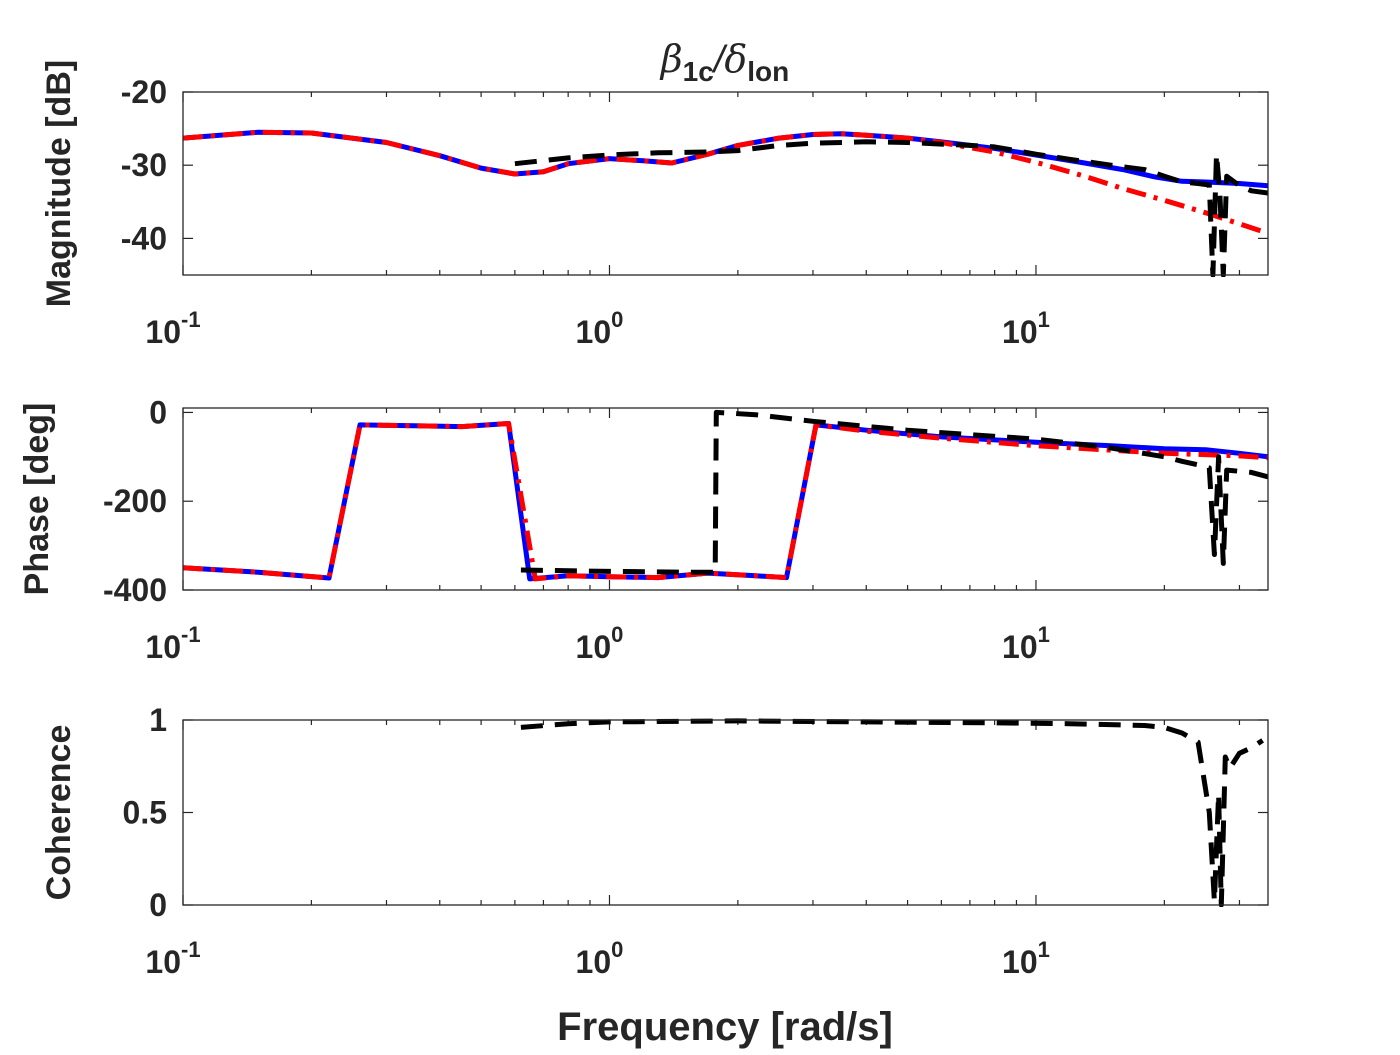 The width and height of the screenshot is (1400, 1055). I want to click on y-tick-label: -200, so click(135, 501).